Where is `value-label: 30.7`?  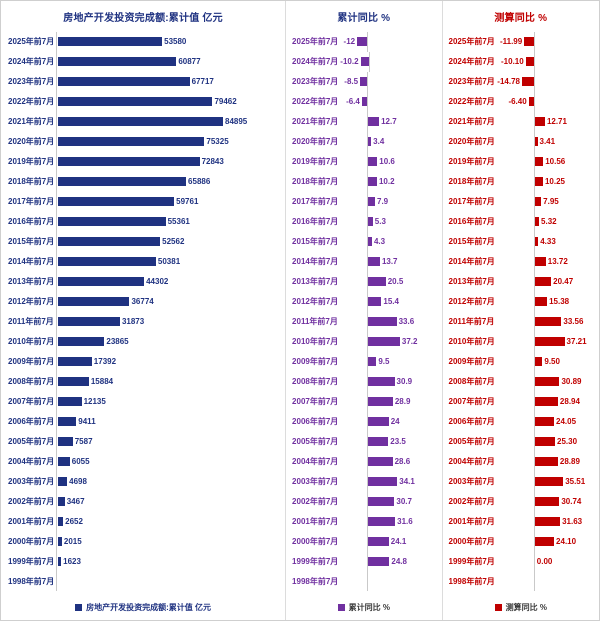
value-label: 30.7 is located at coordinates (404, 501).